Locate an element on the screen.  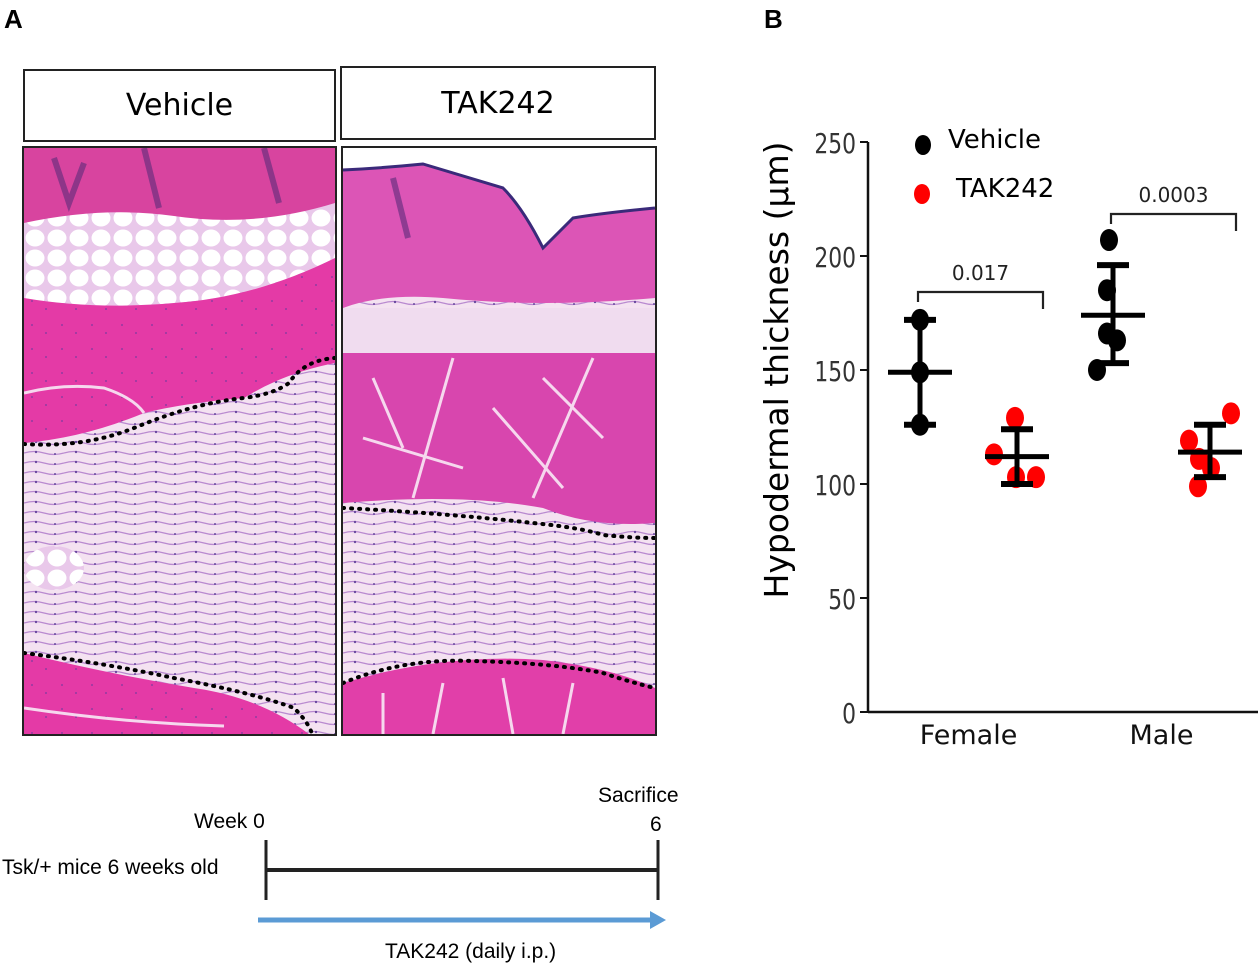
p-value-bracket-male: 0.0003 is located at coordinates (1173, 207).